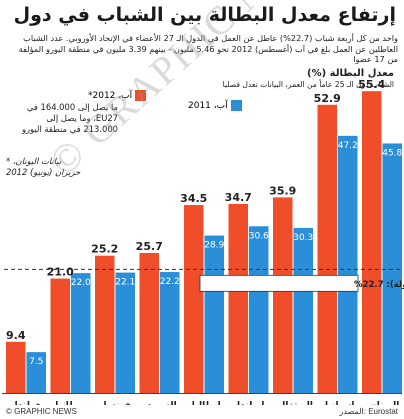  What do you see at coordinates (41, 411) in the screenshot?
I see `credit: © GRAPHIC NEWS` at bounding box center [41, 411].